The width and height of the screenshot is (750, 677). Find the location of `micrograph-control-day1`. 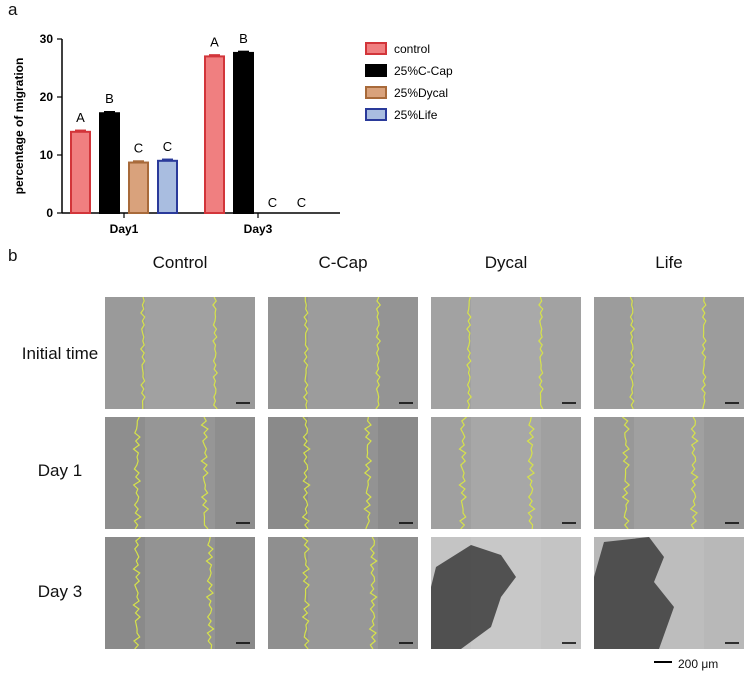

micrograph-control-day1 is located at coordinates (180, 473).